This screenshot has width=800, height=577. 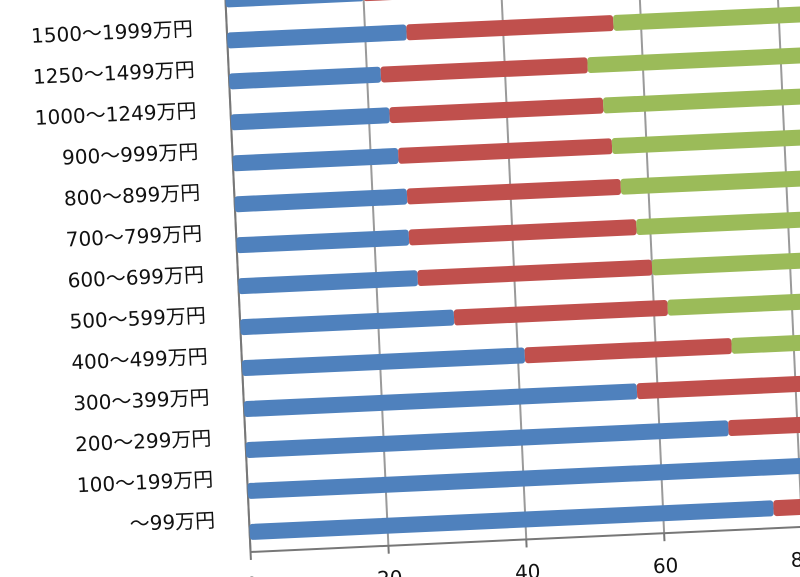 What do you see at coordinates (131, 195) in the screenshot?
I see `y-tick-label: 800～899万円` at bounding box center [131, 195].